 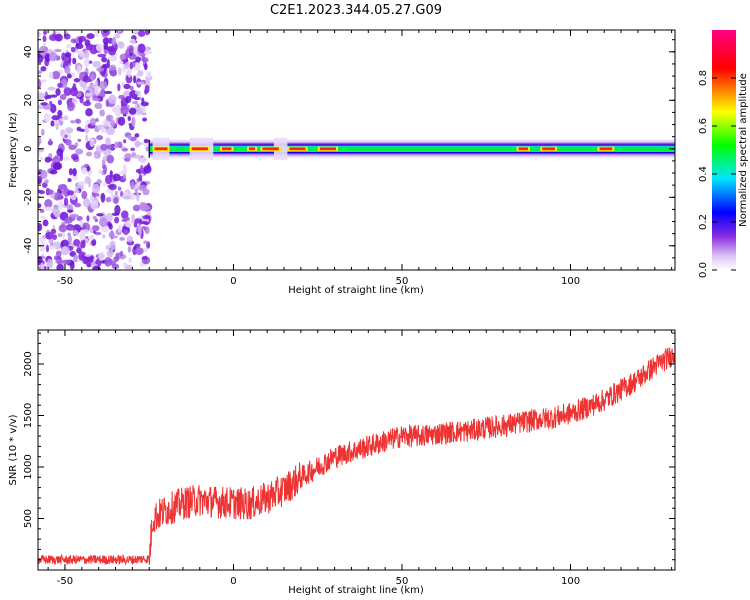 What do you see at coordinates (28, 415) in the screenshot?
I see `snr-y-tick-label: 1500` at bounding box center [28, 415].